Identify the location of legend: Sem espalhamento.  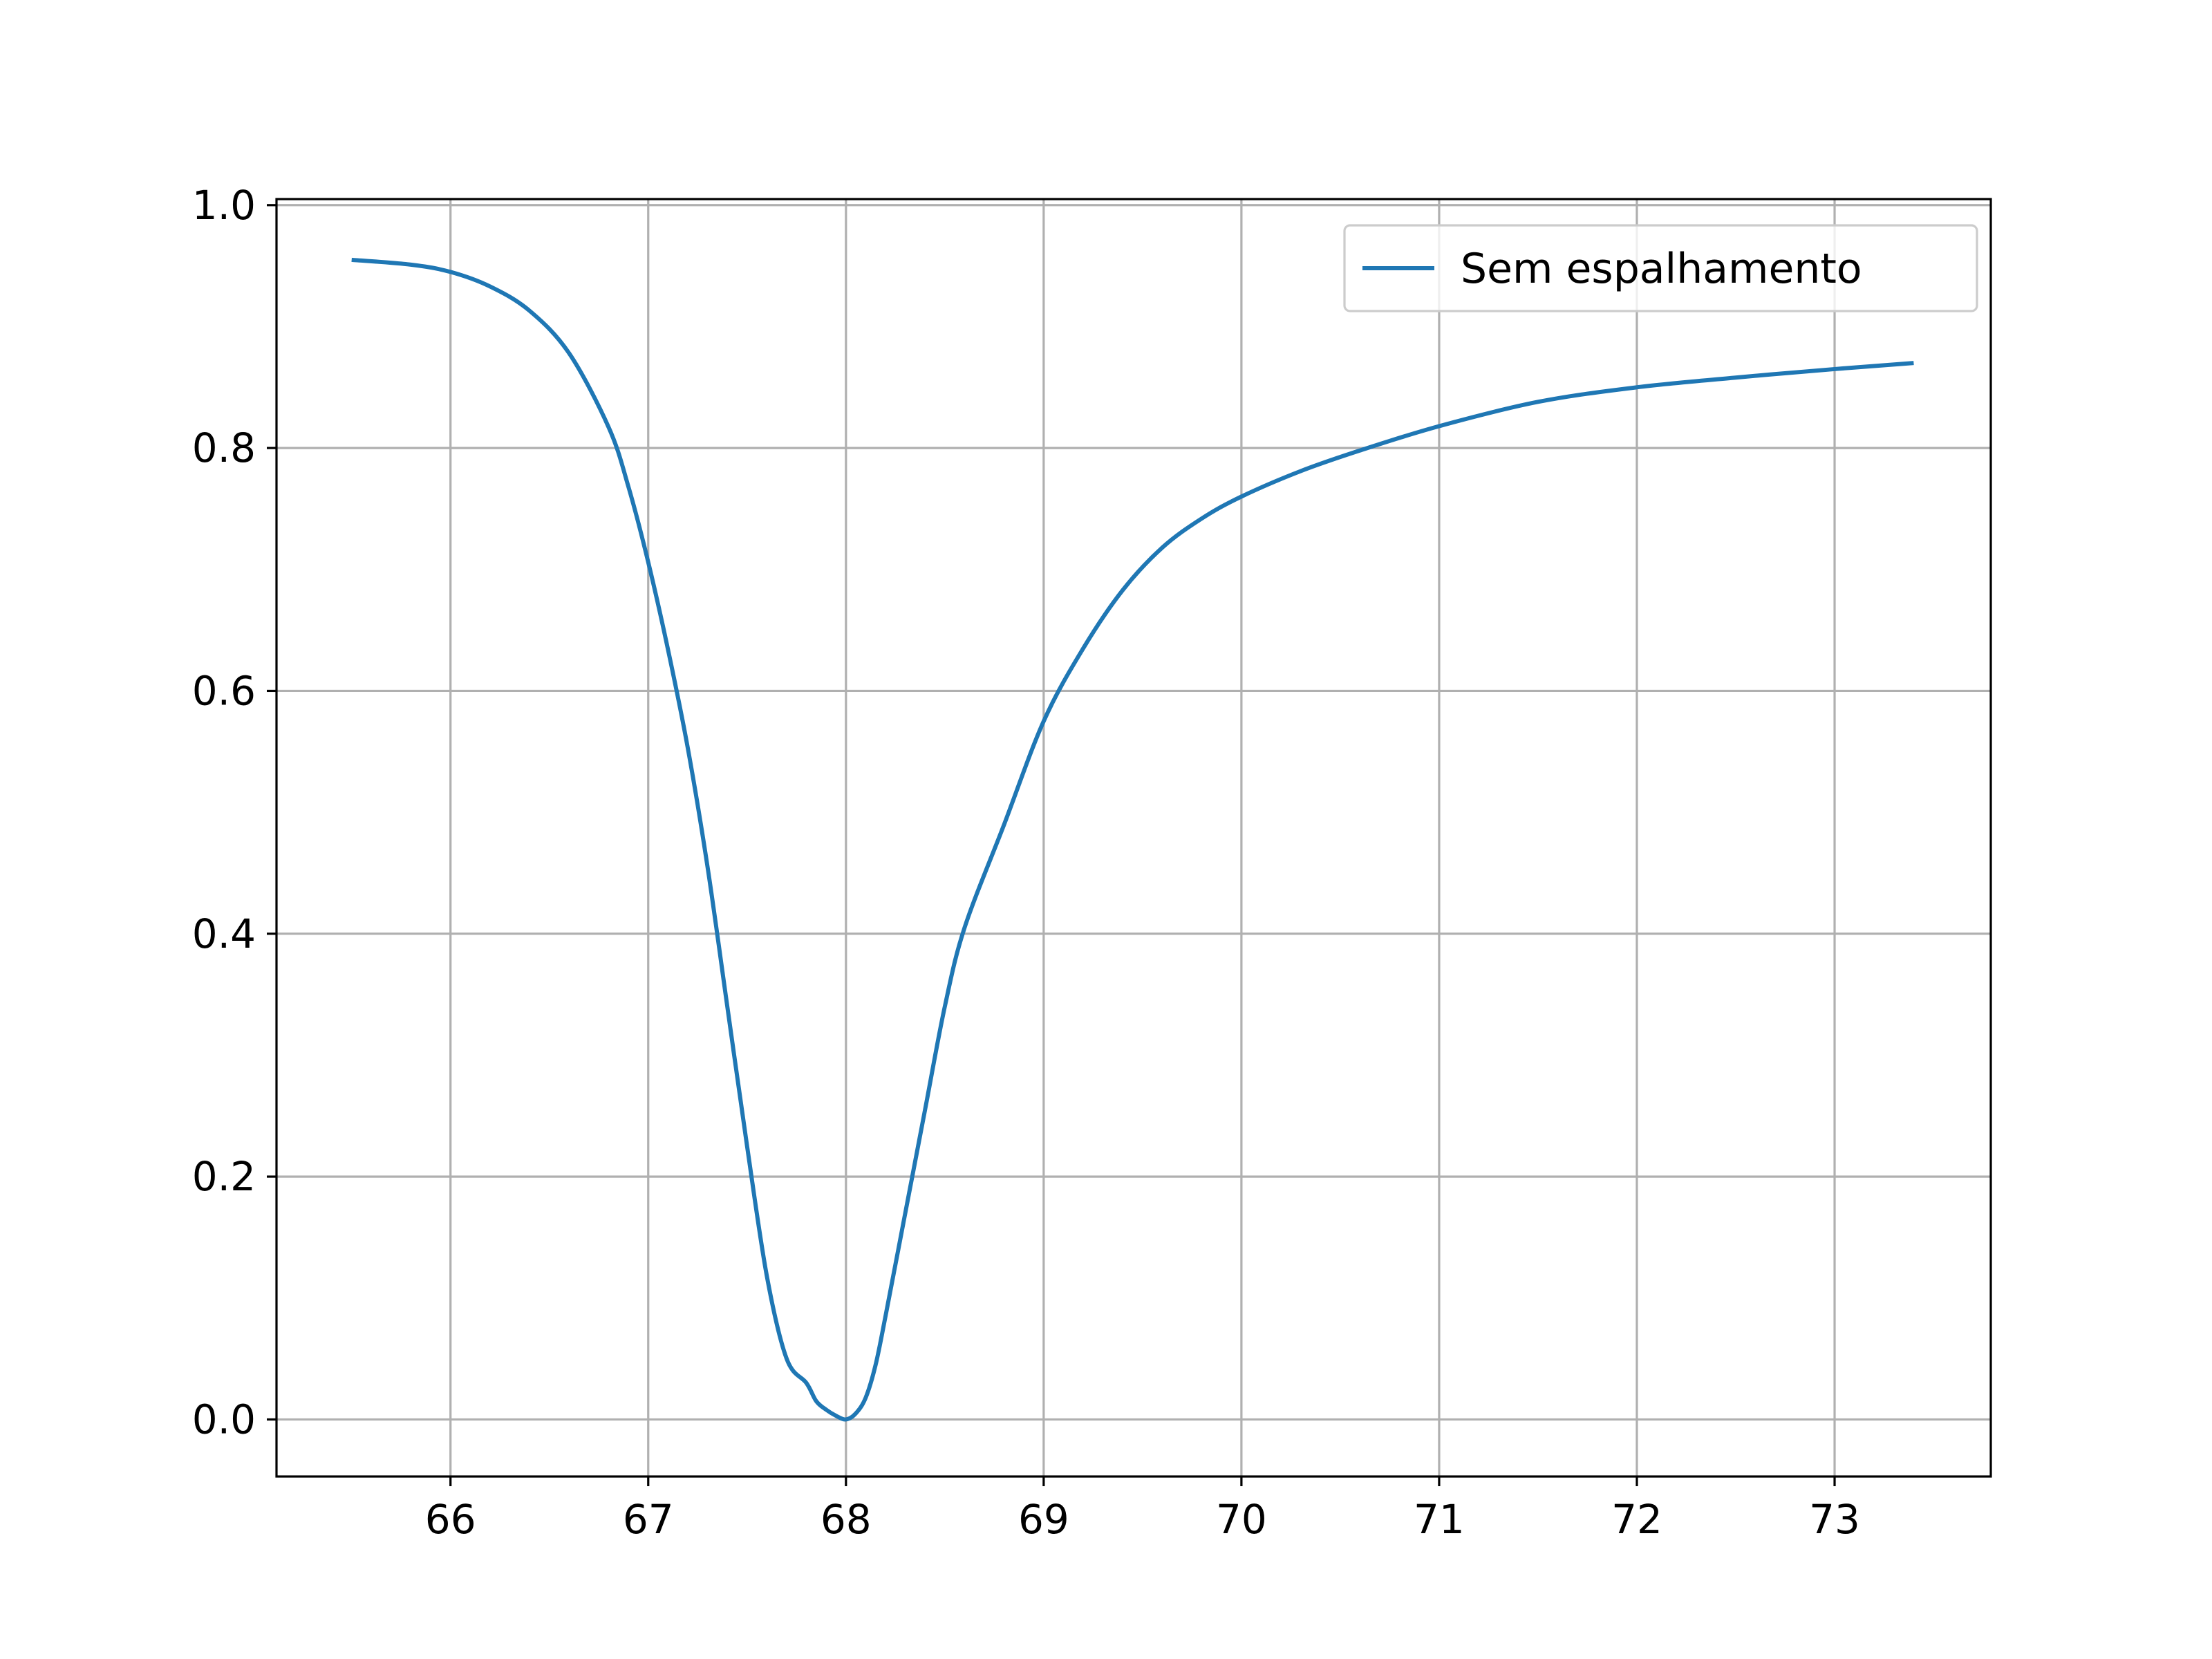
(1661, 268).